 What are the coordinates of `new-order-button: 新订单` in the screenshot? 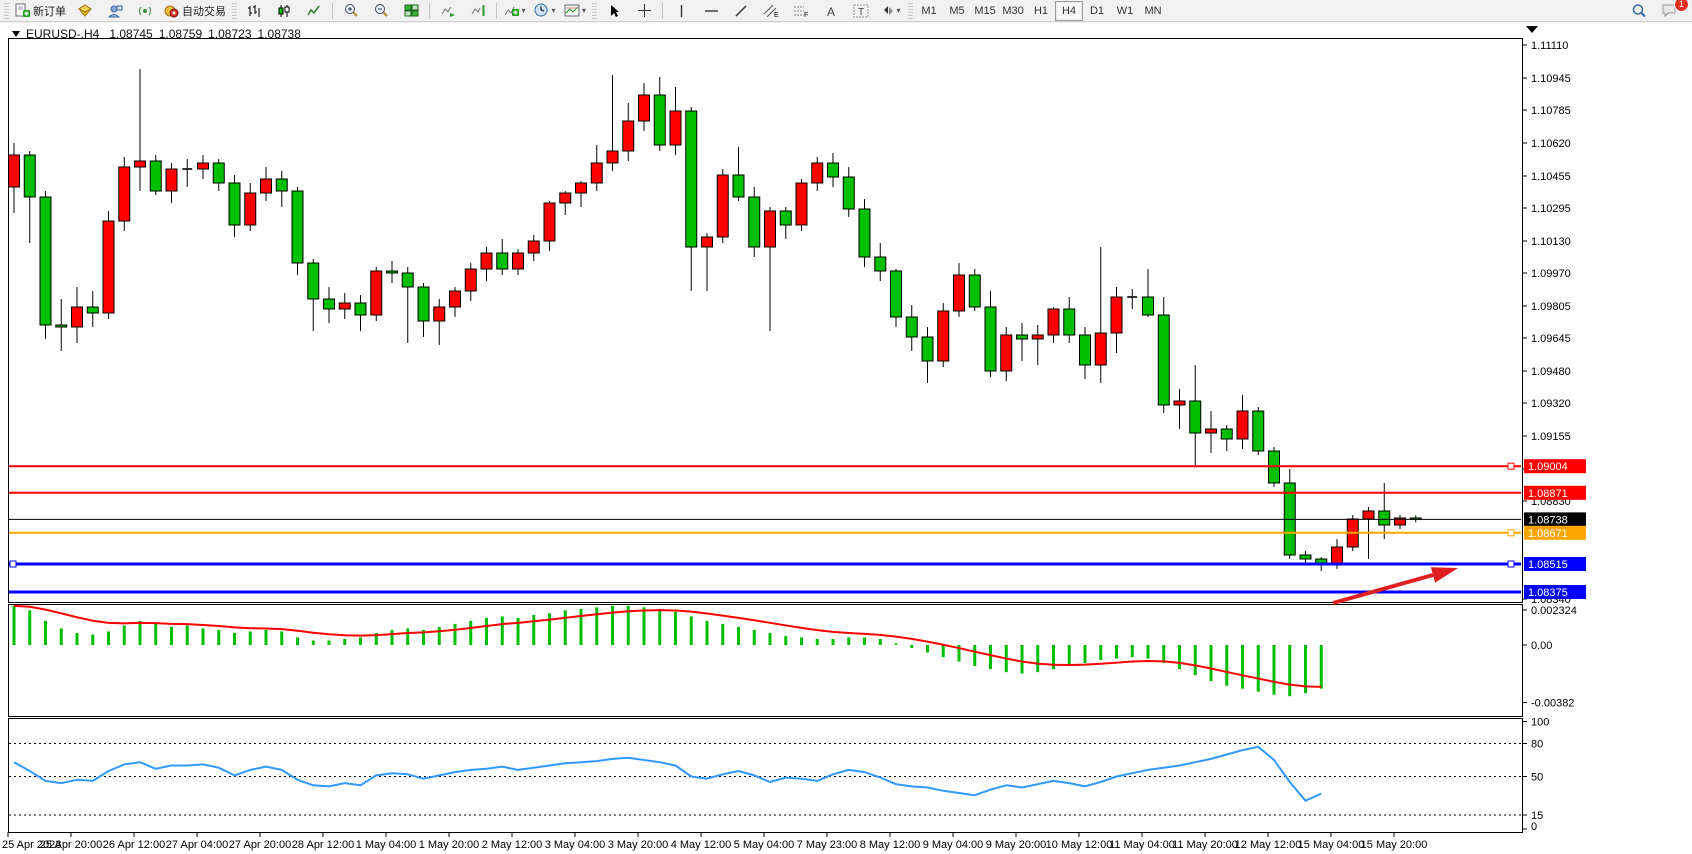 It's located at (40, 11).